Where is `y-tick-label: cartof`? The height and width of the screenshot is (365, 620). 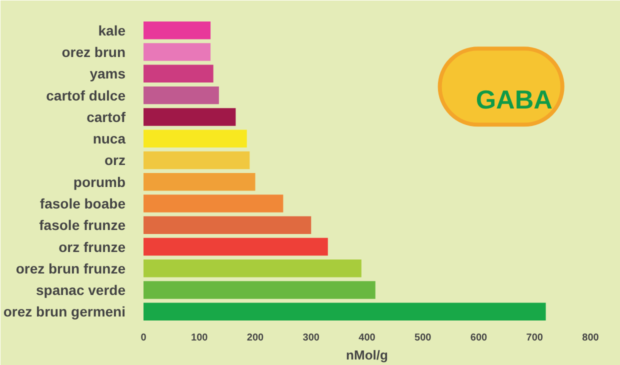 y-tick-label: cartof is located at coordinates (106, 116).